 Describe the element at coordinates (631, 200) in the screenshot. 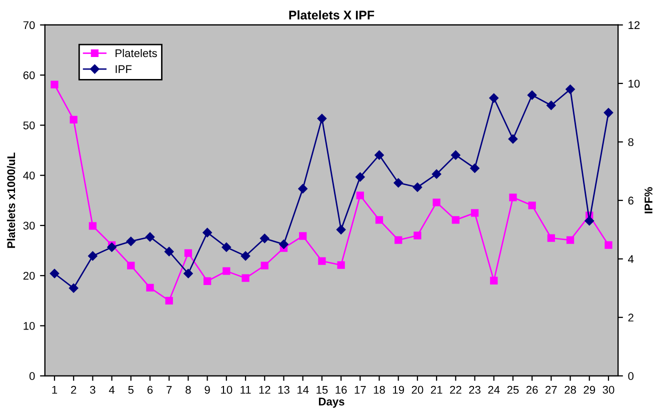

I see `y2-tick-label: 6` at that location.